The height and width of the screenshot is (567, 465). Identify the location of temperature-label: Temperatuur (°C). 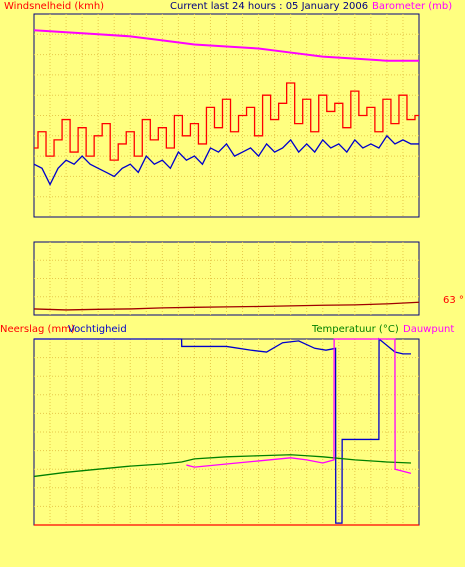
(355, 329).